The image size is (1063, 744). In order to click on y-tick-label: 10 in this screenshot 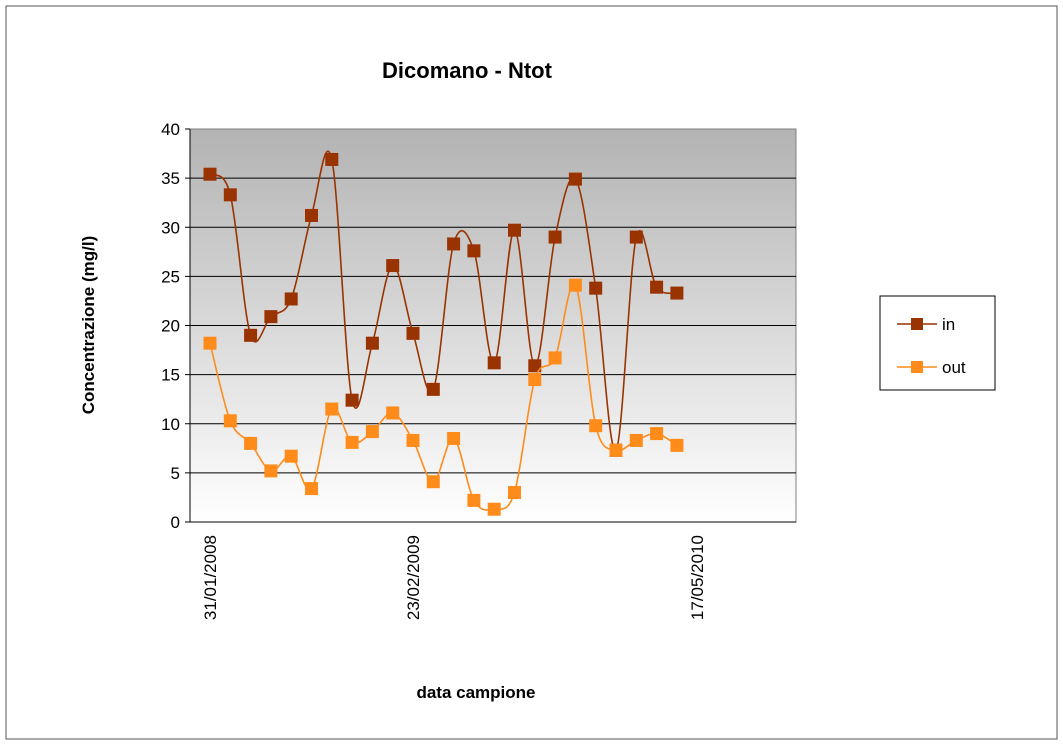, I will do `click(170, 424)`.